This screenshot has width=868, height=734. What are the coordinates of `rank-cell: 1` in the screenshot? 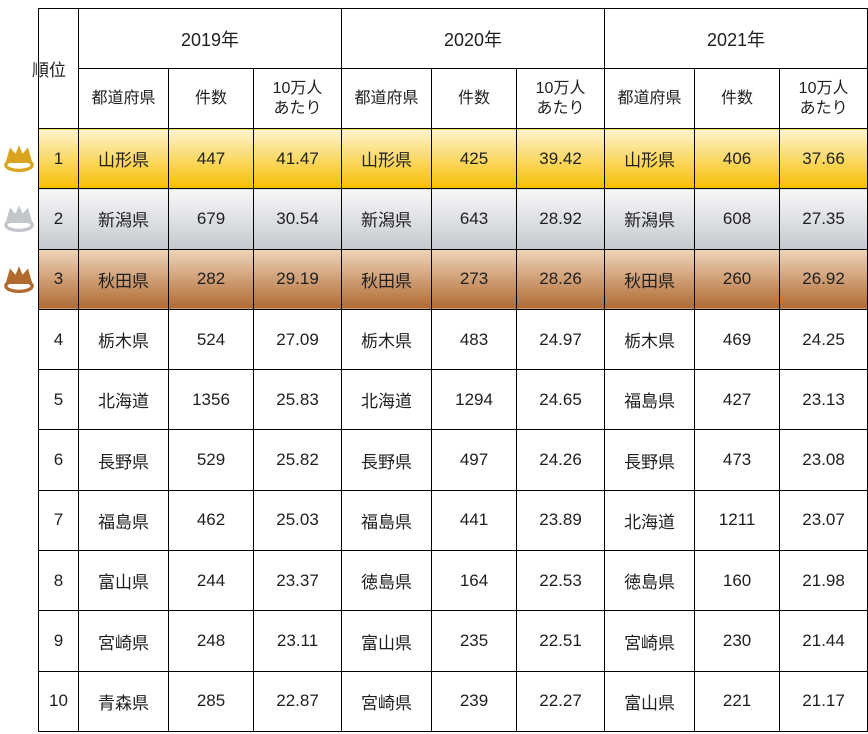 It's located at (58, 158).